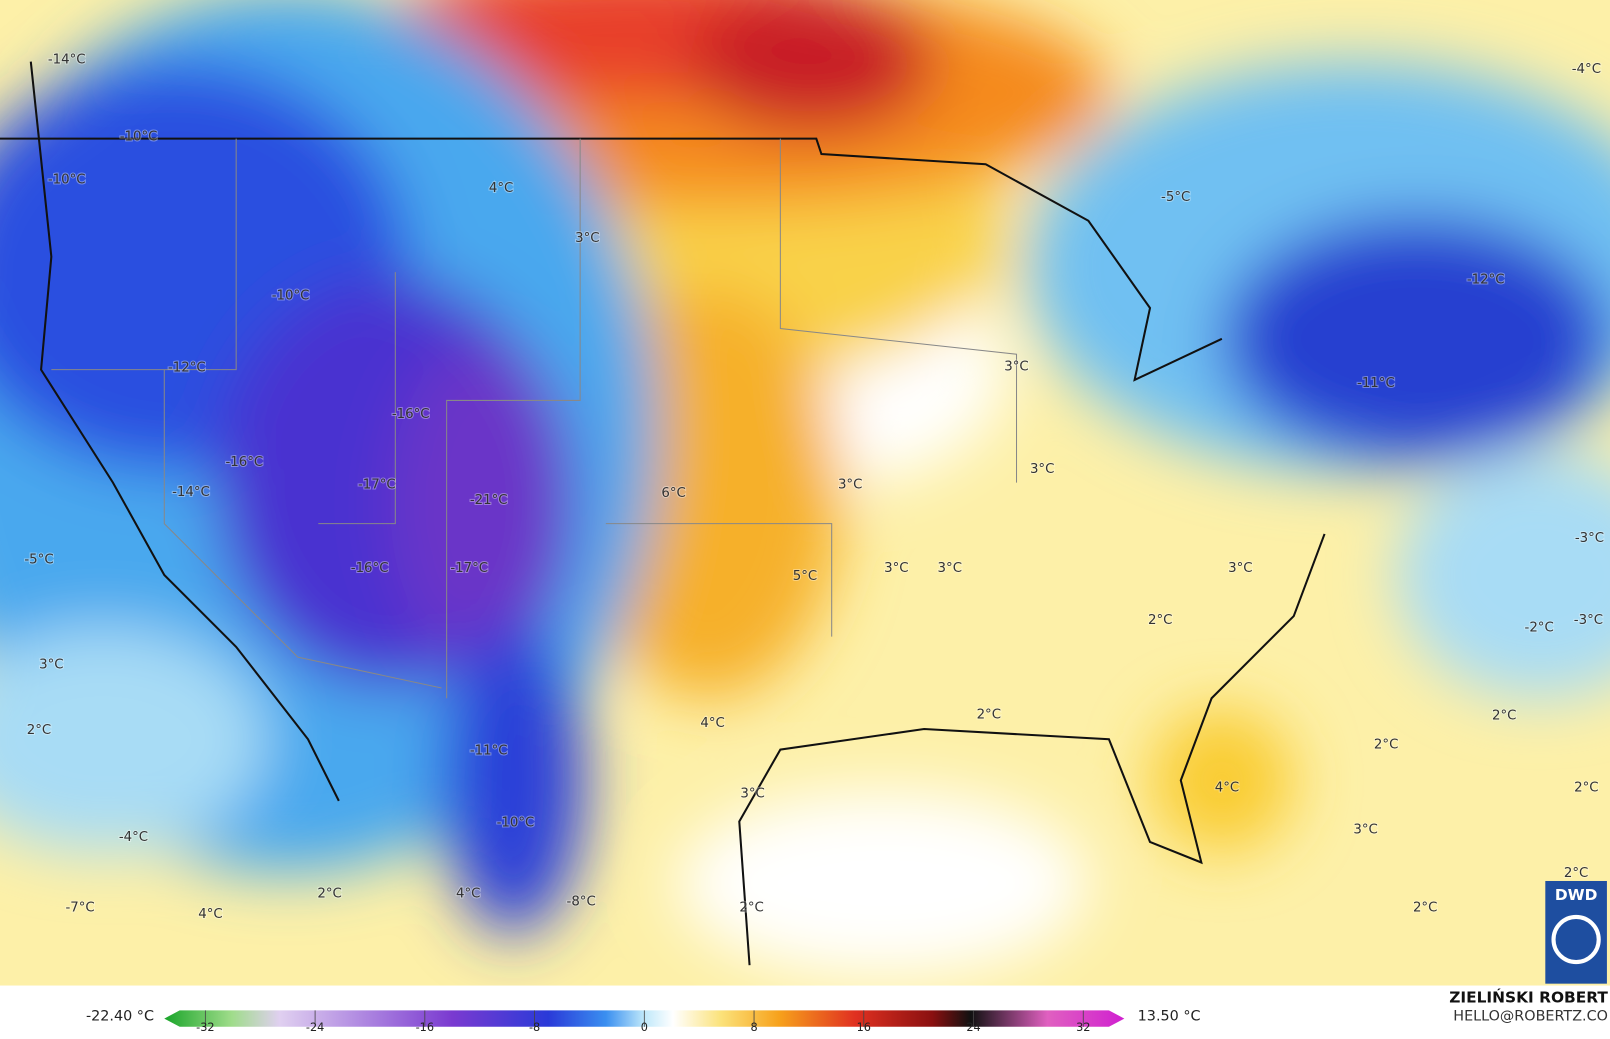 The height and width of the screenshot is (1039, 1610). I want to click on dwd-logo-swirl, so click(1576, 939).